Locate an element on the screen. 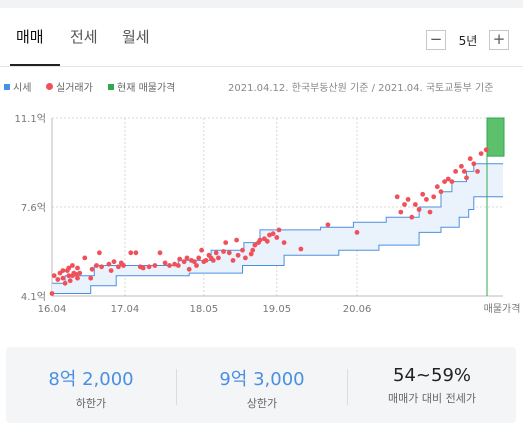  current-price-range is located at coordinates (495, 137).